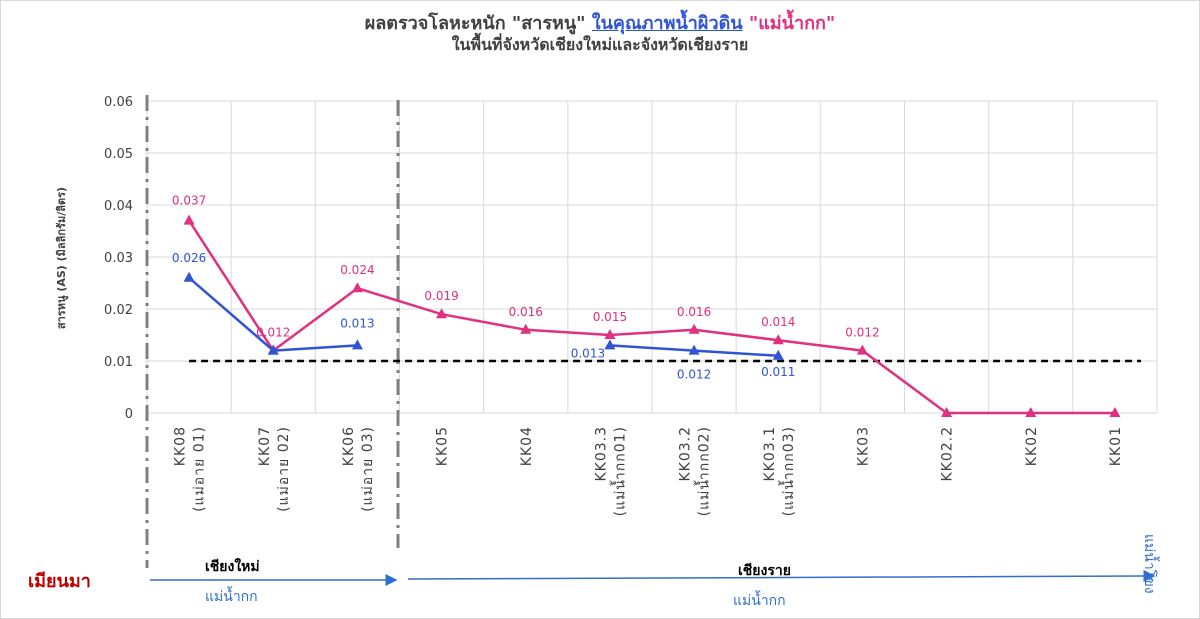  I want to click on mekong-river-label: แม่น้ำโขง, so click(1149, 564).